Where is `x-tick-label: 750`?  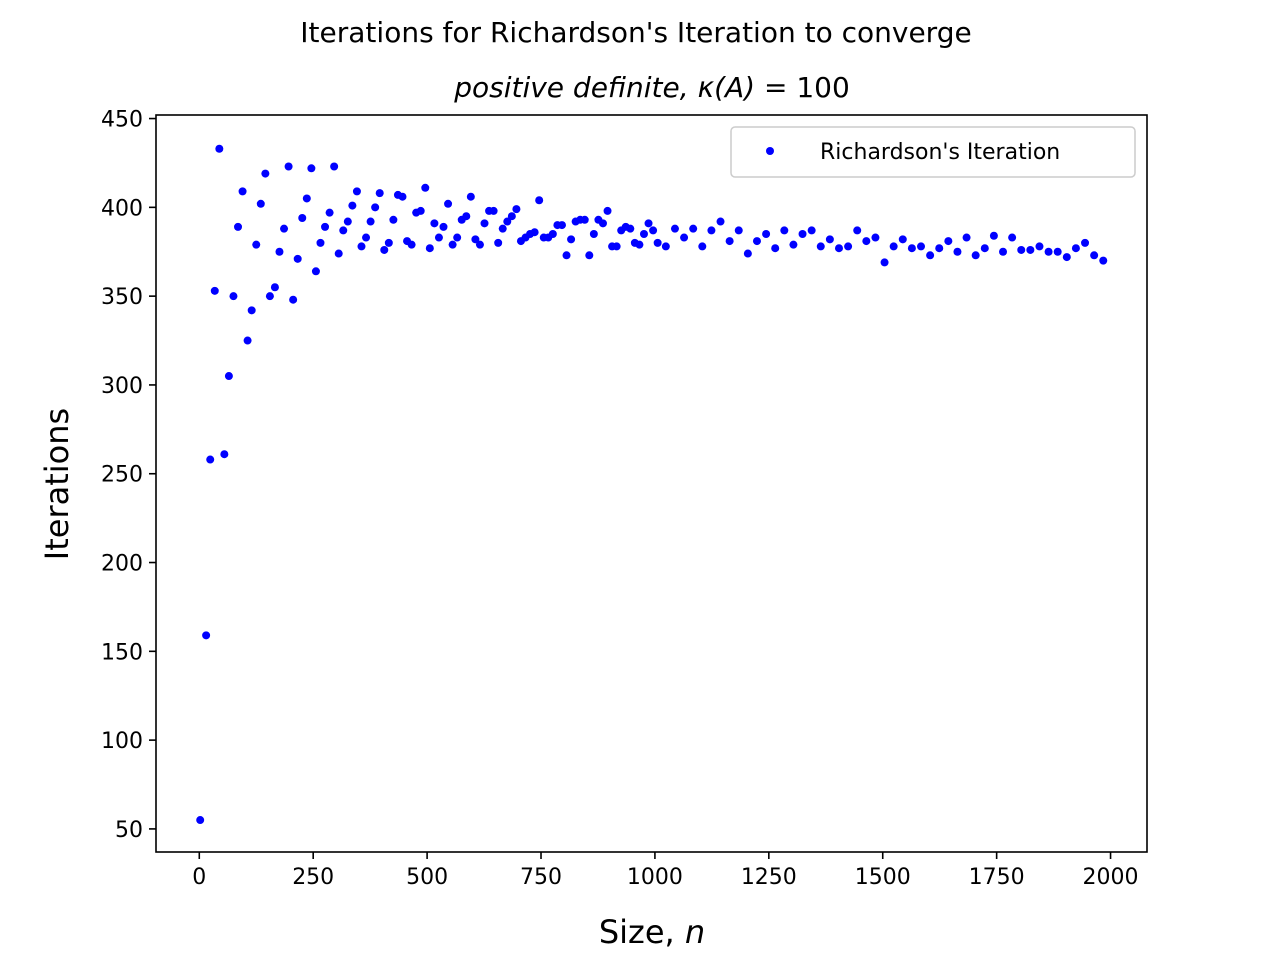 x-tick-label: 750 is located at coordinates (541, 877).